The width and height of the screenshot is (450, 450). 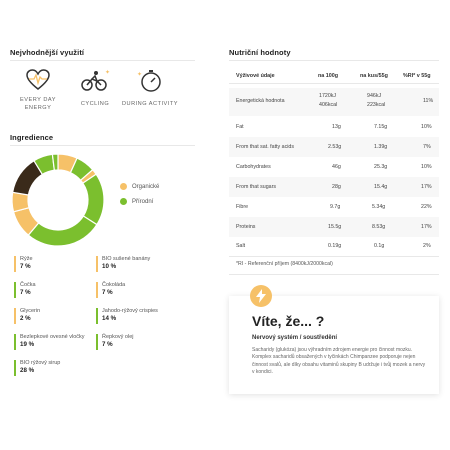 I want to click on ingredient-percent: 14 %, so click(x=109, y=318).